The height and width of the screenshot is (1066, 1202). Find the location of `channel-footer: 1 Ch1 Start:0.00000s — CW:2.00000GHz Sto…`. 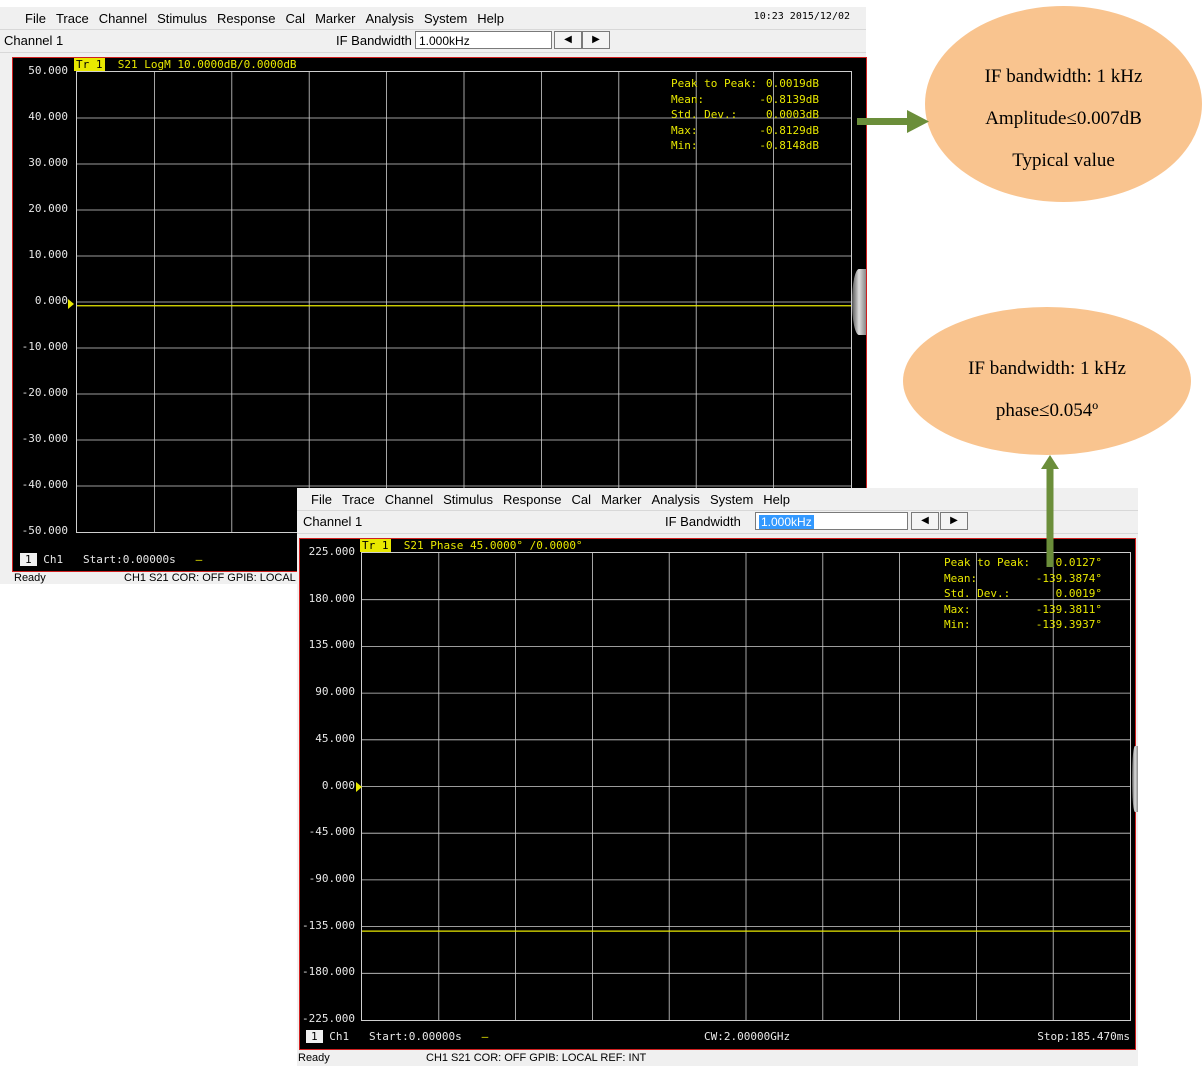

channel-footer: 1 Ch1 Start:0.00000s — CW:2.00000GHz Sto… is located at coordinates (718, 1036).